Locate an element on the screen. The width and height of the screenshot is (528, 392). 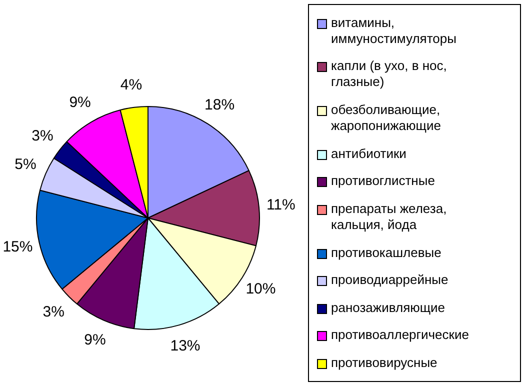
data-label: 5% is located at coordinates (25, 165).